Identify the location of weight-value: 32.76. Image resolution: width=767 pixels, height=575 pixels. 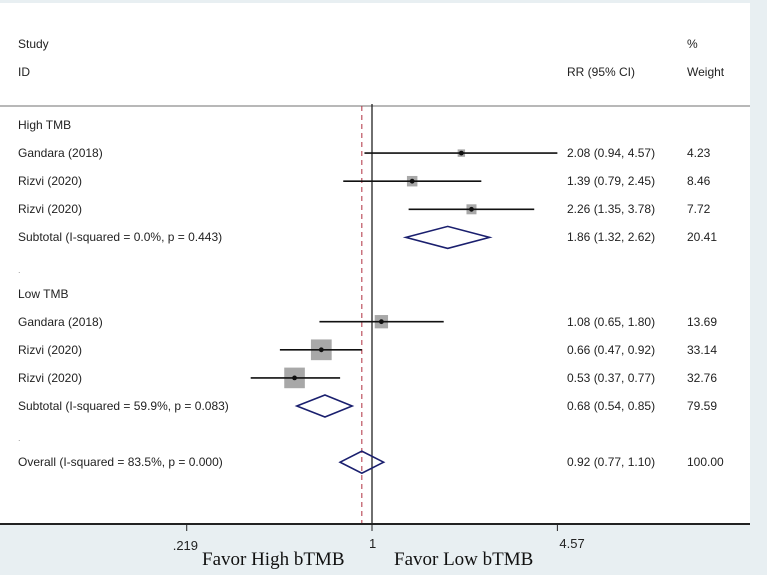
(702, 377).